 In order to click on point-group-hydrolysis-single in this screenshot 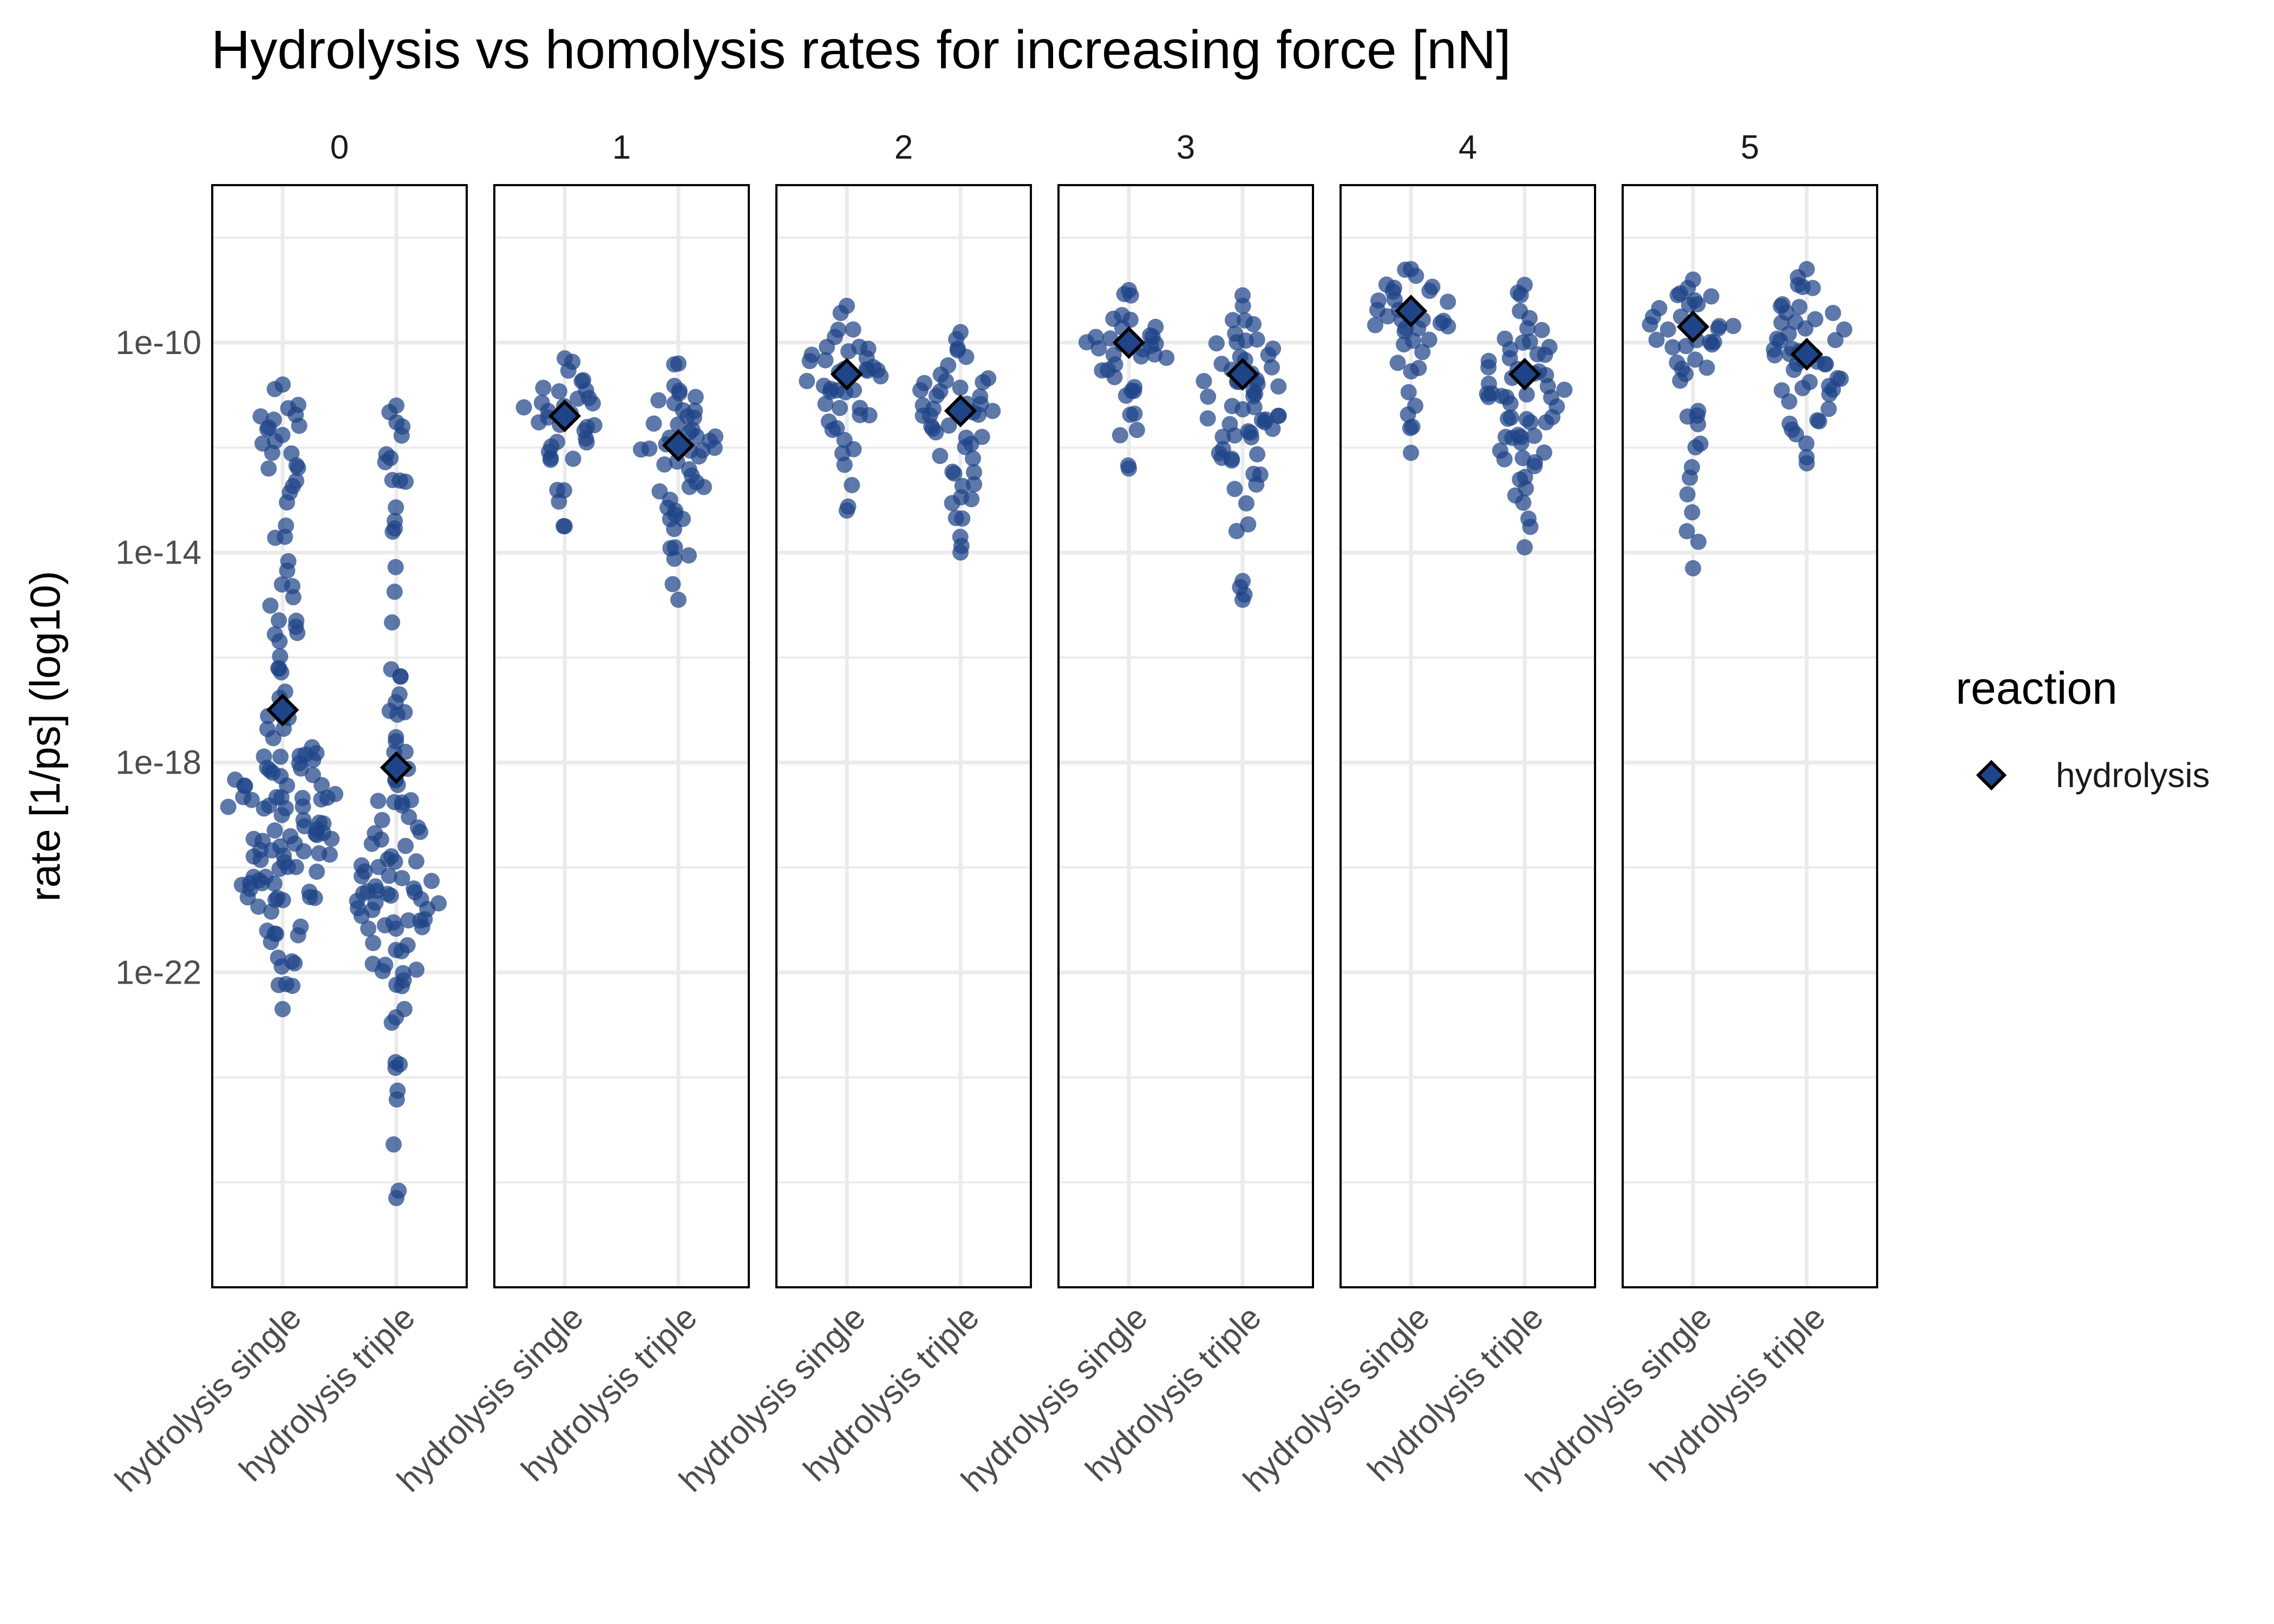, I will do `click(559, 442)`.